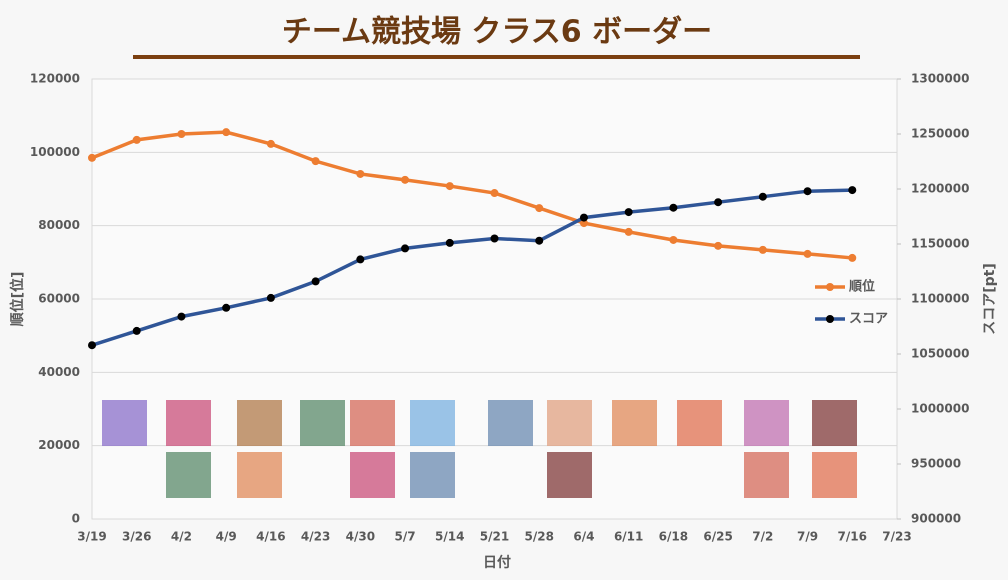 The height and width of the screenshot is (580, 1008). Describe the element at coordinates (673, 537) in the screenshot. I see `x-tick-label: 6/18` at that location.